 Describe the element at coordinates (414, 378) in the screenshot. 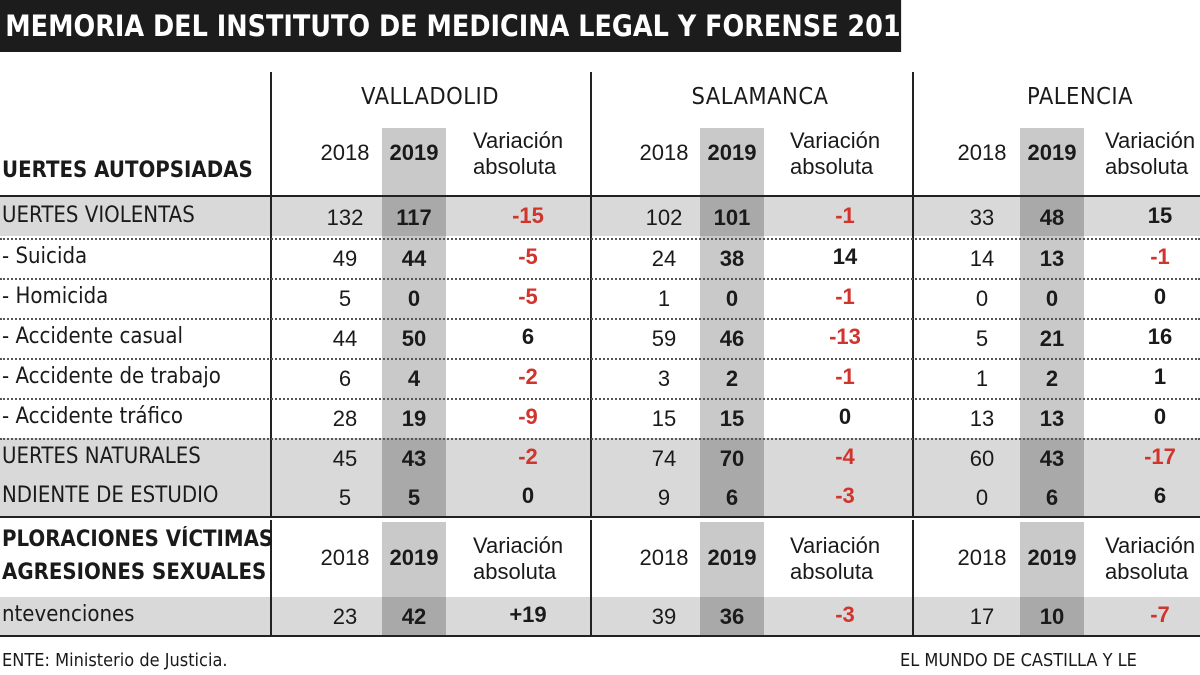

I see `cell-2019: 4` at that location.